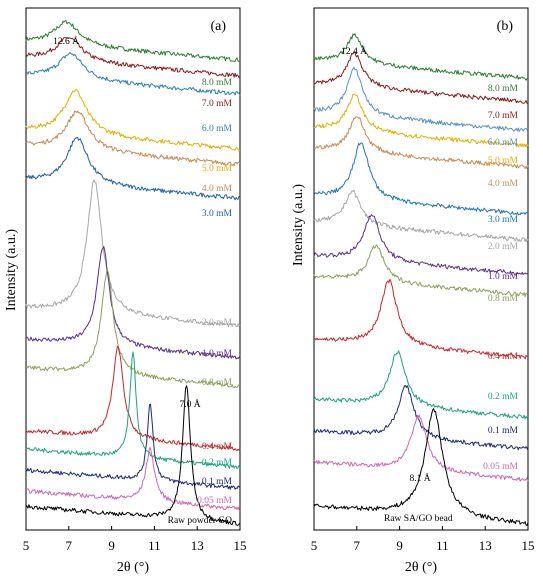 The image size is (543, 581). Describe the element at coordinates (154, 545) in the screenshot. I see `panel-a-xtick-label: 11` at that location.